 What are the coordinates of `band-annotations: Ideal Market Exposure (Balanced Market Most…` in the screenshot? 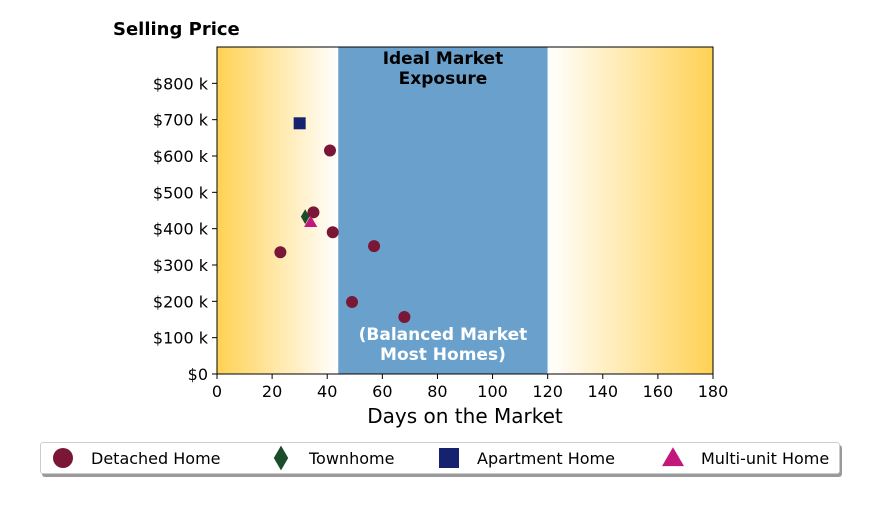 It's located at (443, 207).